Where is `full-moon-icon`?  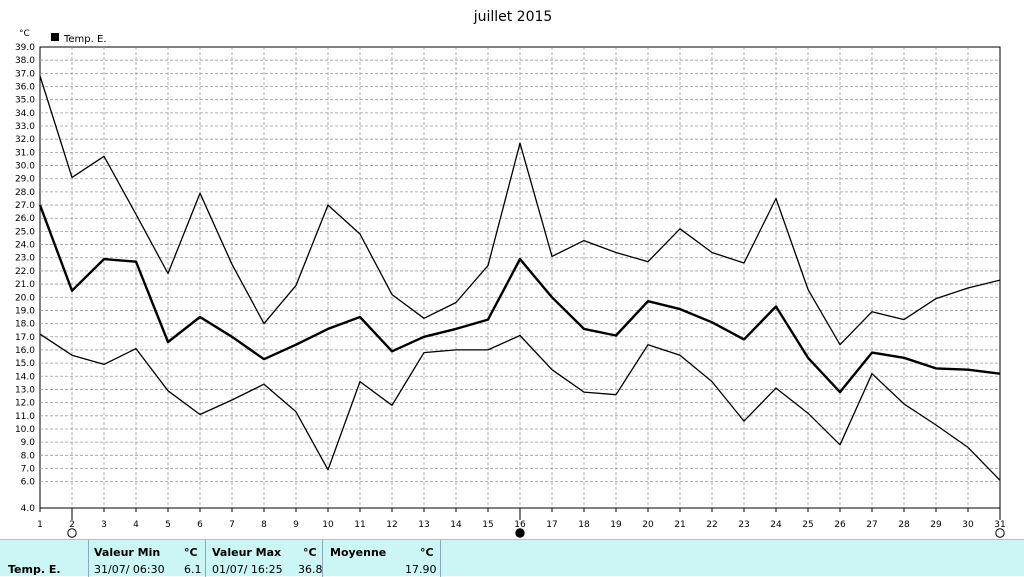 full-moon-icon is located at coordinates (520, 533).